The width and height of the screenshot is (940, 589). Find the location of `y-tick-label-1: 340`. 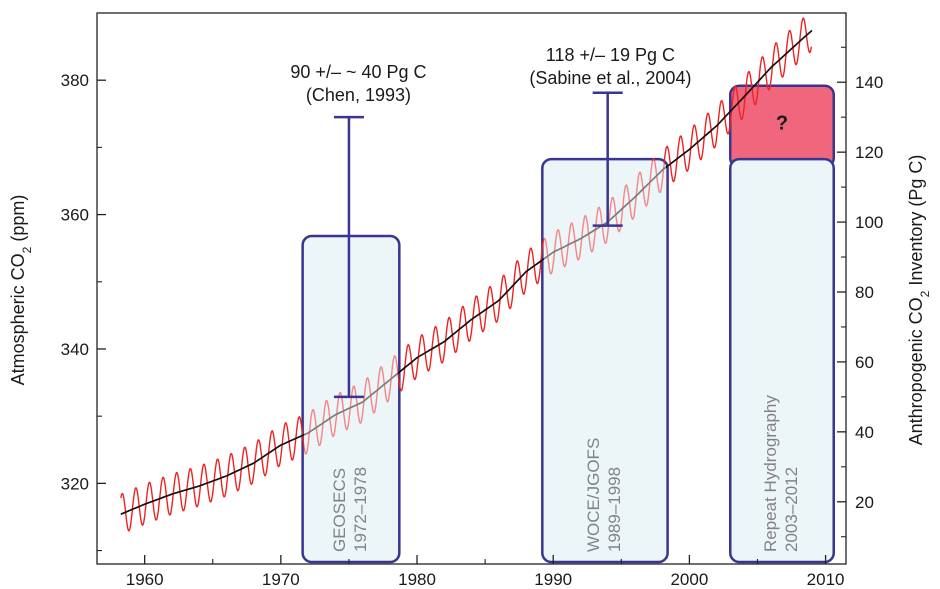

y-tick-label-1: 340 is located at coordinates (75, 349).